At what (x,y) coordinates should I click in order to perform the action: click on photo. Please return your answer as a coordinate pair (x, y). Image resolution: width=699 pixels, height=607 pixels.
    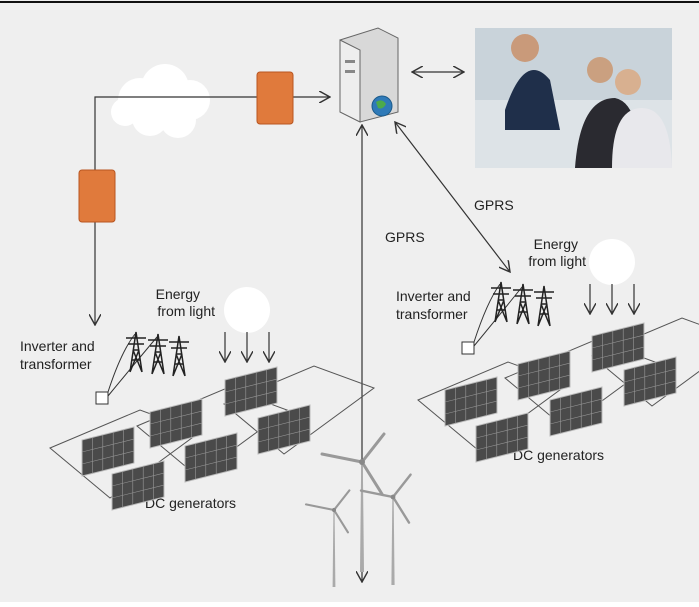
    Looking at the image, I should click on (573, 98).